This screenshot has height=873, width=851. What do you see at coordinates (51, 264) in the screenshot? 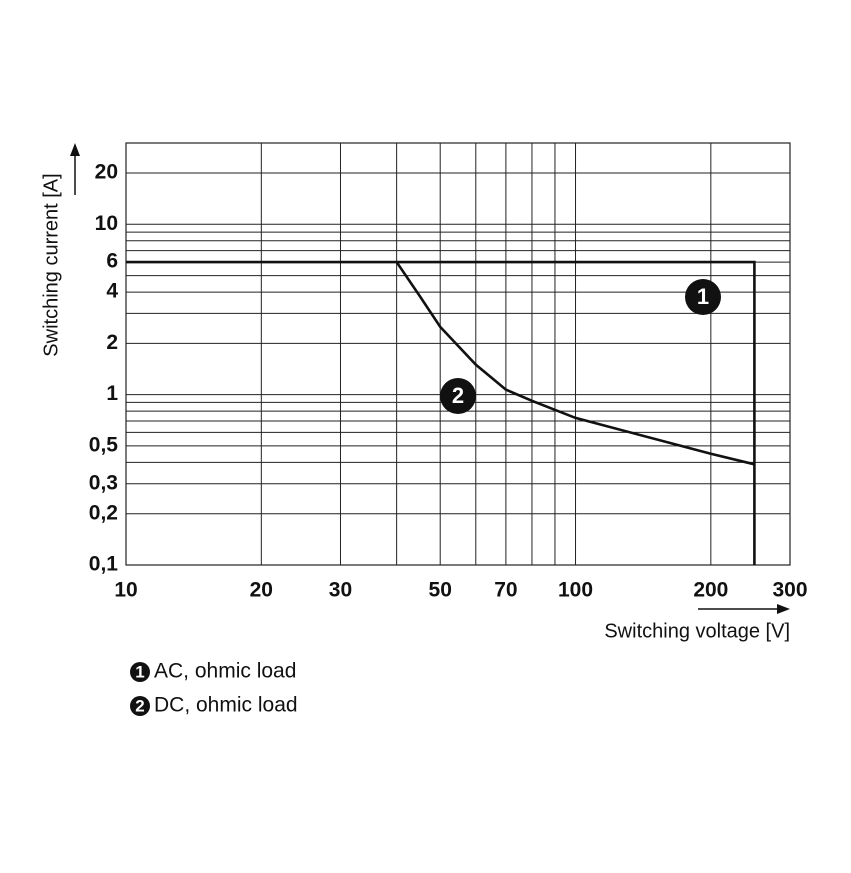
I see `y-axis-label: Switching current [A]` at bounding box center [51, 264].